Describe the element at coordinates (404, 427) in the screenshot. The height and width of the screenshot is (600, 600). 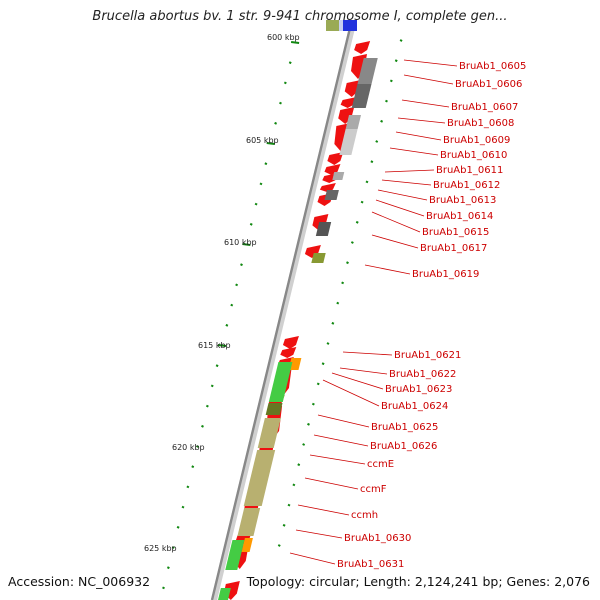
I see `gene-label: BruAb1_0625` at that location.